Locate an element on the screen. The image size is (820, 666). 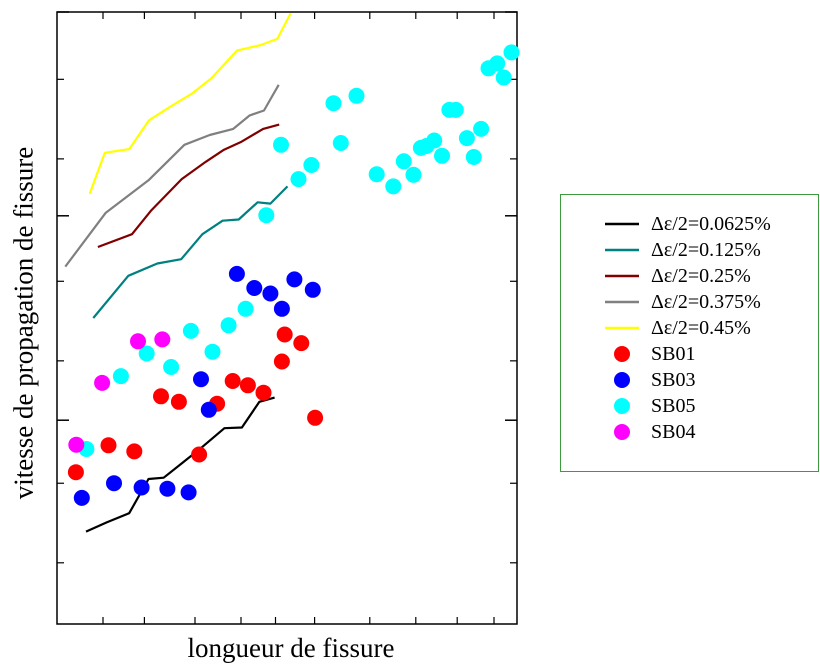
y-axis-label: vitesse de propagation de fissure is located at coordinates (23, 323).